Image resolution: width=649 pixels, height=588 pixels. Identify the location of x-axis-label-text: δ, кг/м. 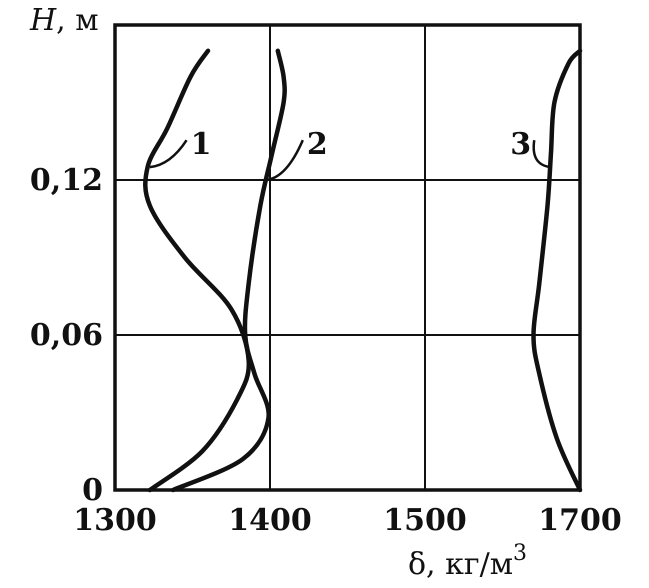
(460, 564).